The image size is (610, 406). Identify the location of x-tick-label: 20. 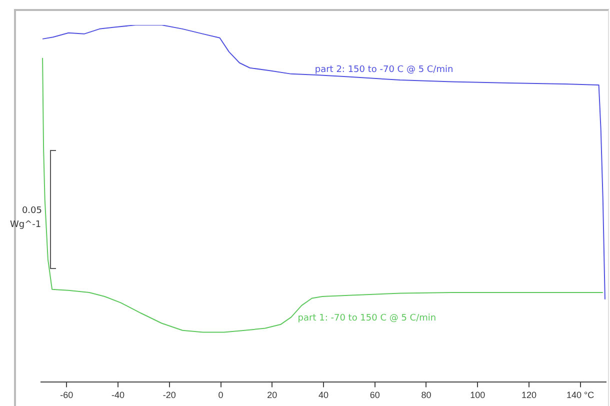
(272, 395).